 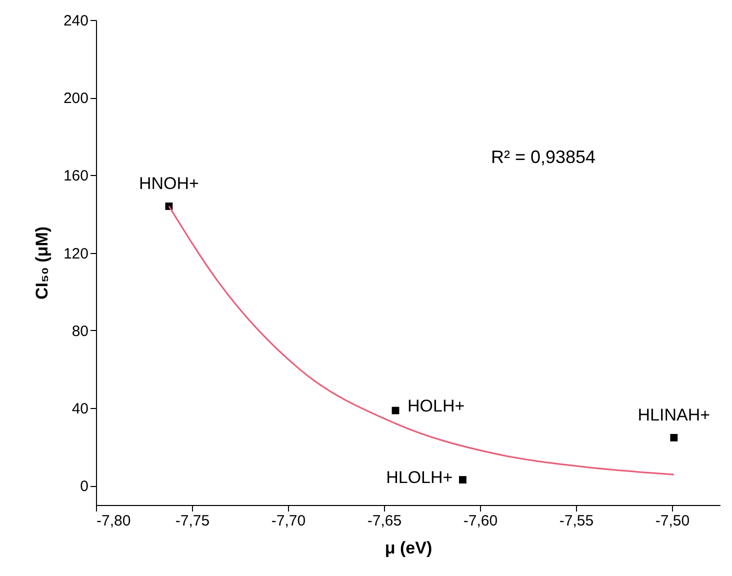 I want to click on x-tick-label: -7,75, so click(x=192, y=521).